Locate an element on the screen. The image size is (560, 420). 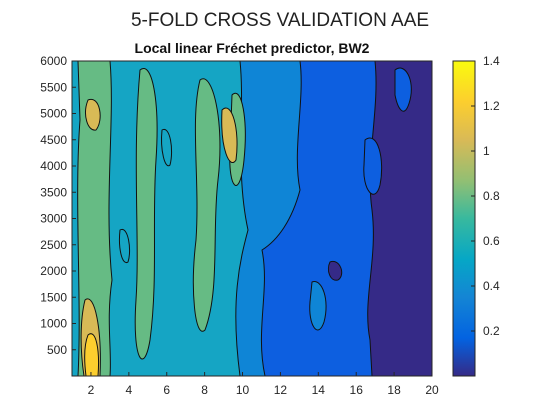
contour-region-blob-d is located at coordinates (318, 306).